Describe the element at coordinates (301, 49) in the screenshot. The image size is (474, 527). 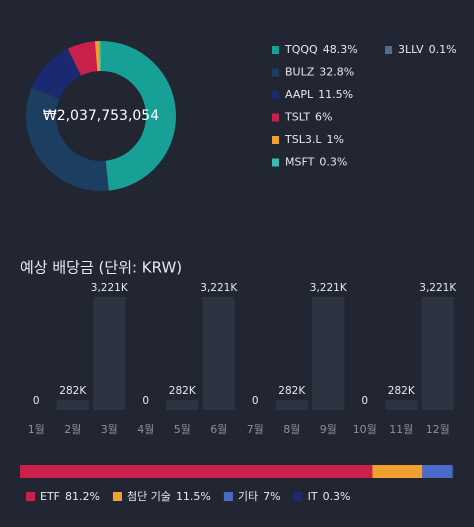
I see `legend-name: TQQQ` at that location.